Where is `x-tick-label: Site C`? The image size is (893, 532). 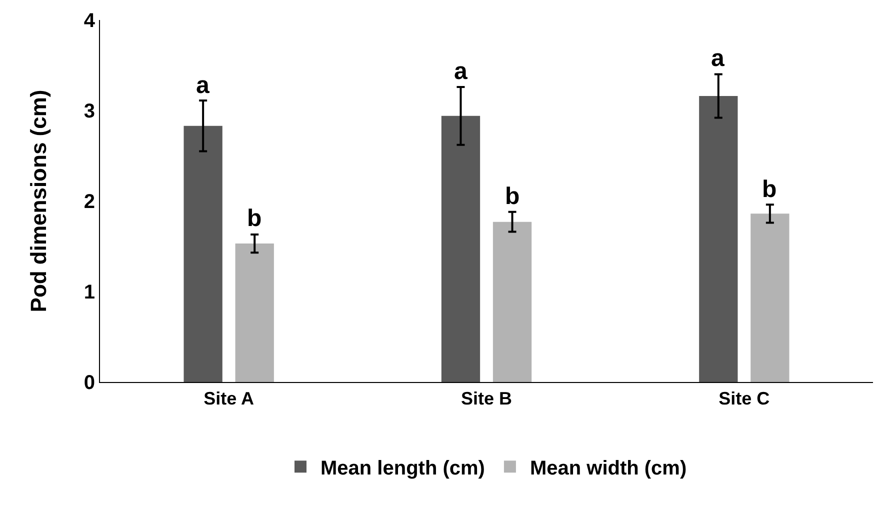 x-tick-label: Site C is located at coordinates (744, 398).